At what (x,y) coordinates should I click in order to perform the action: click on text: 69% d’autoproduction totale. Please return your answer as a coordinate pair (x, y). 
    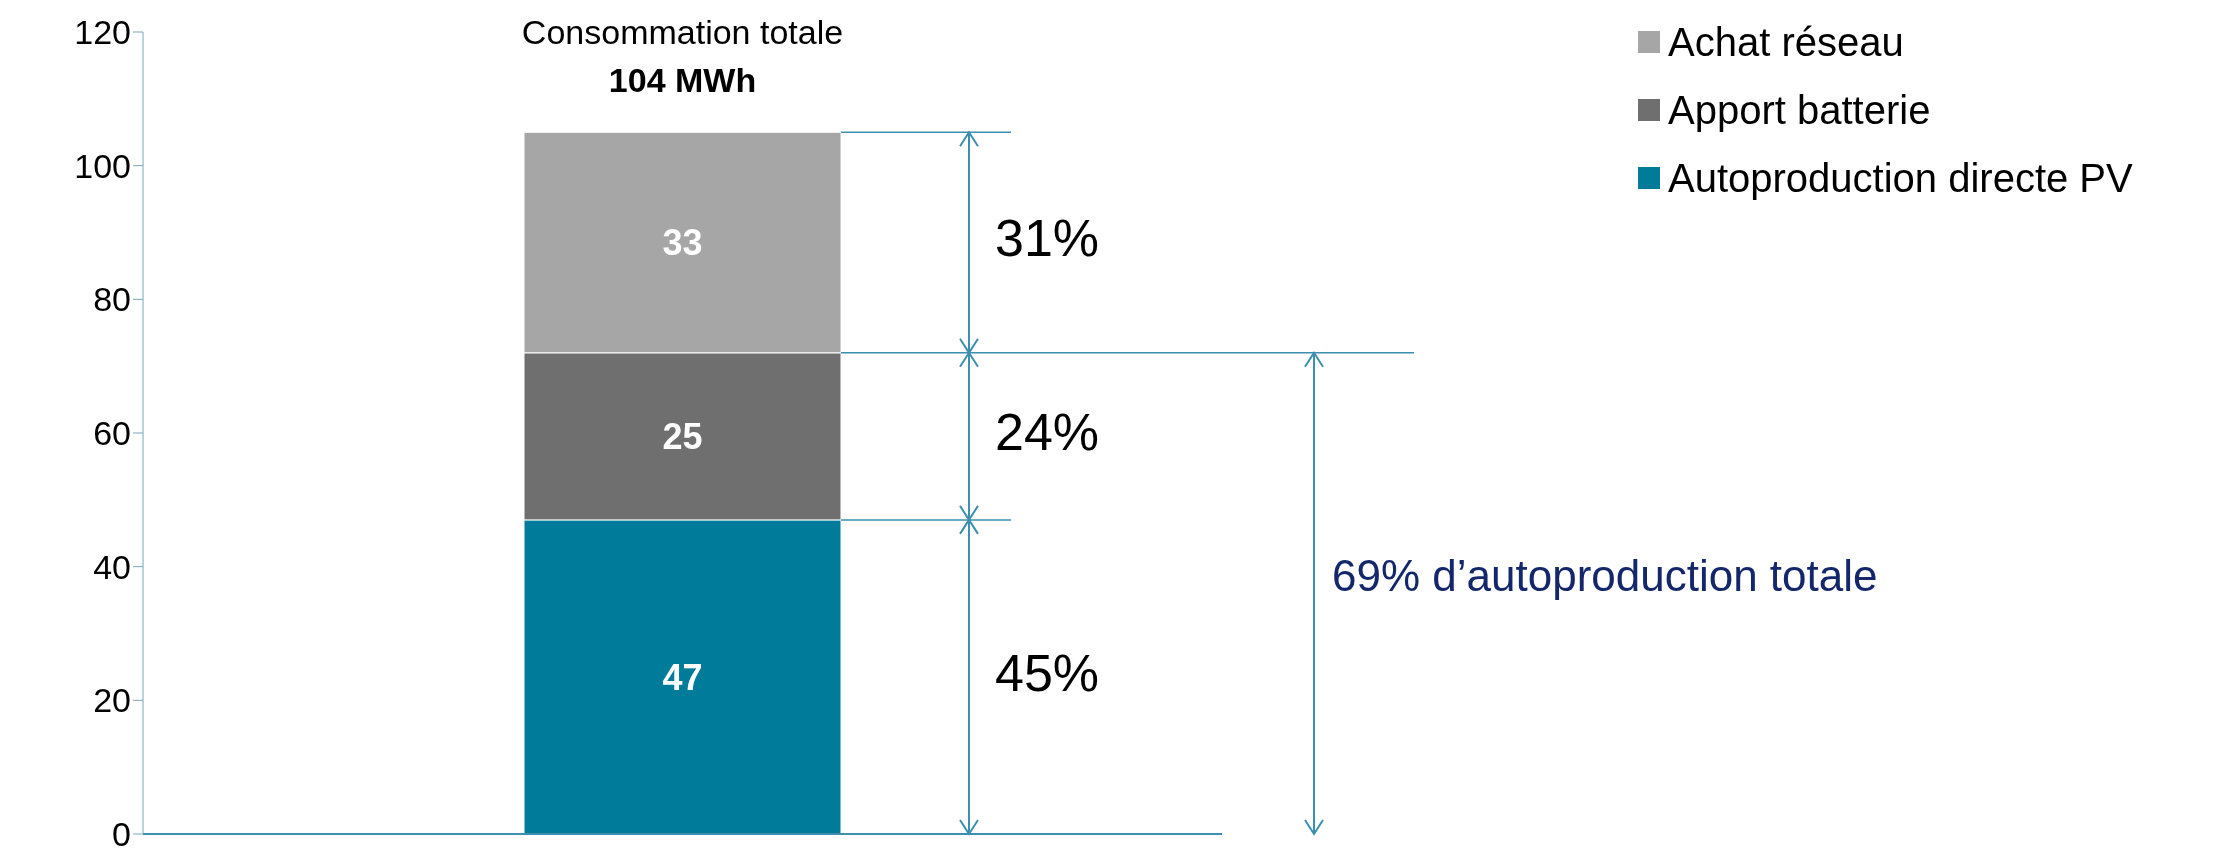
    Looking at the image, I should click on (1605, 575).